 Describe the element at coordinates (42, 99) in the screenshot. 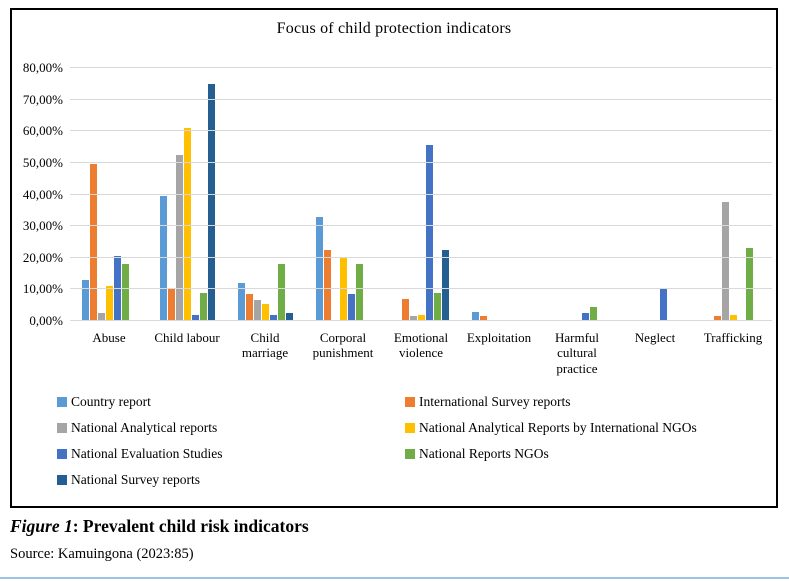

I see `y-axis-label: 70,00%` at that location.